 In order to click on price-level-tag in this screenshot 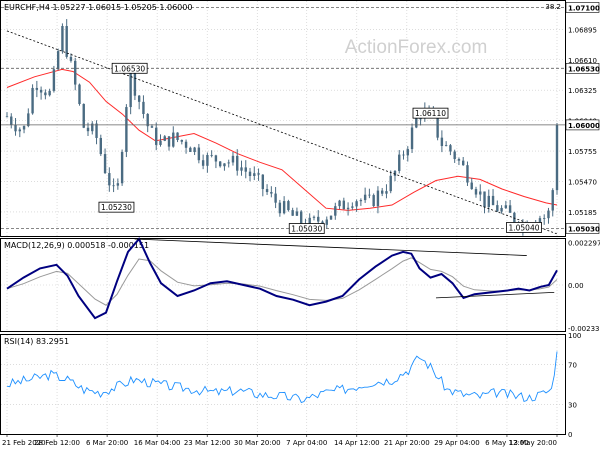, I will do `click(582, 68)`.